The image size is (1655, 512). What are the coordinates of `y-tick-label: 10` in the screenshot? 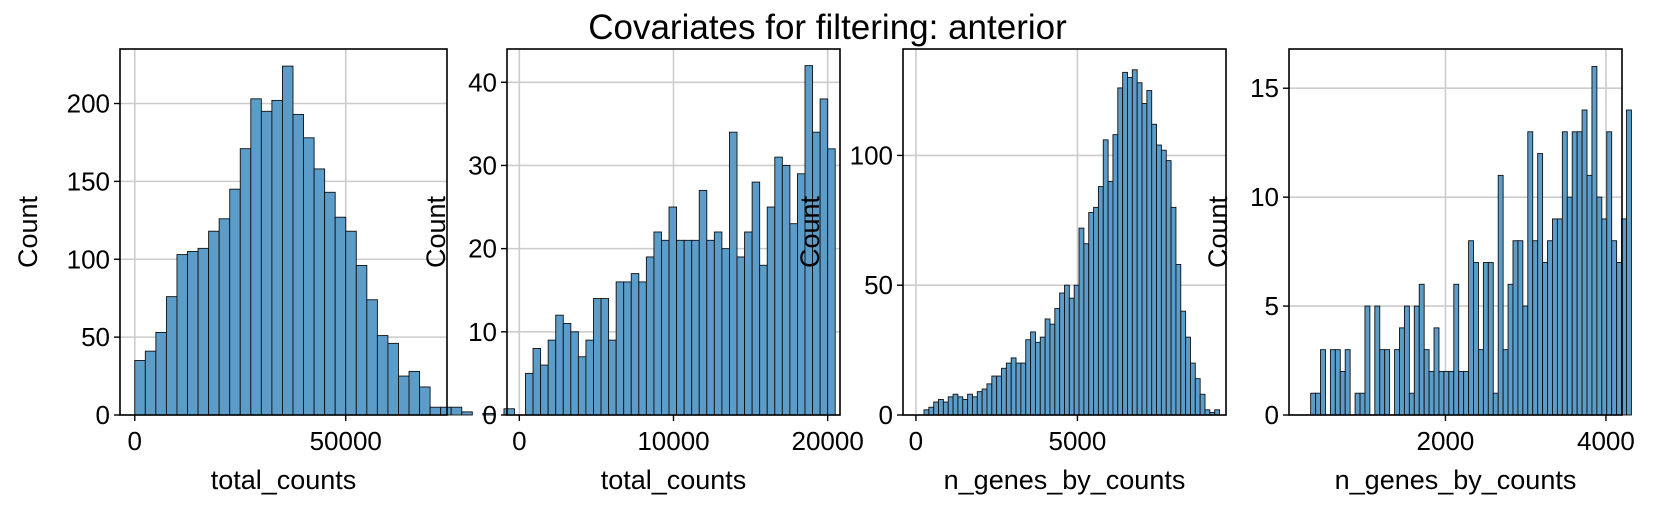 It's located at (482, 332).